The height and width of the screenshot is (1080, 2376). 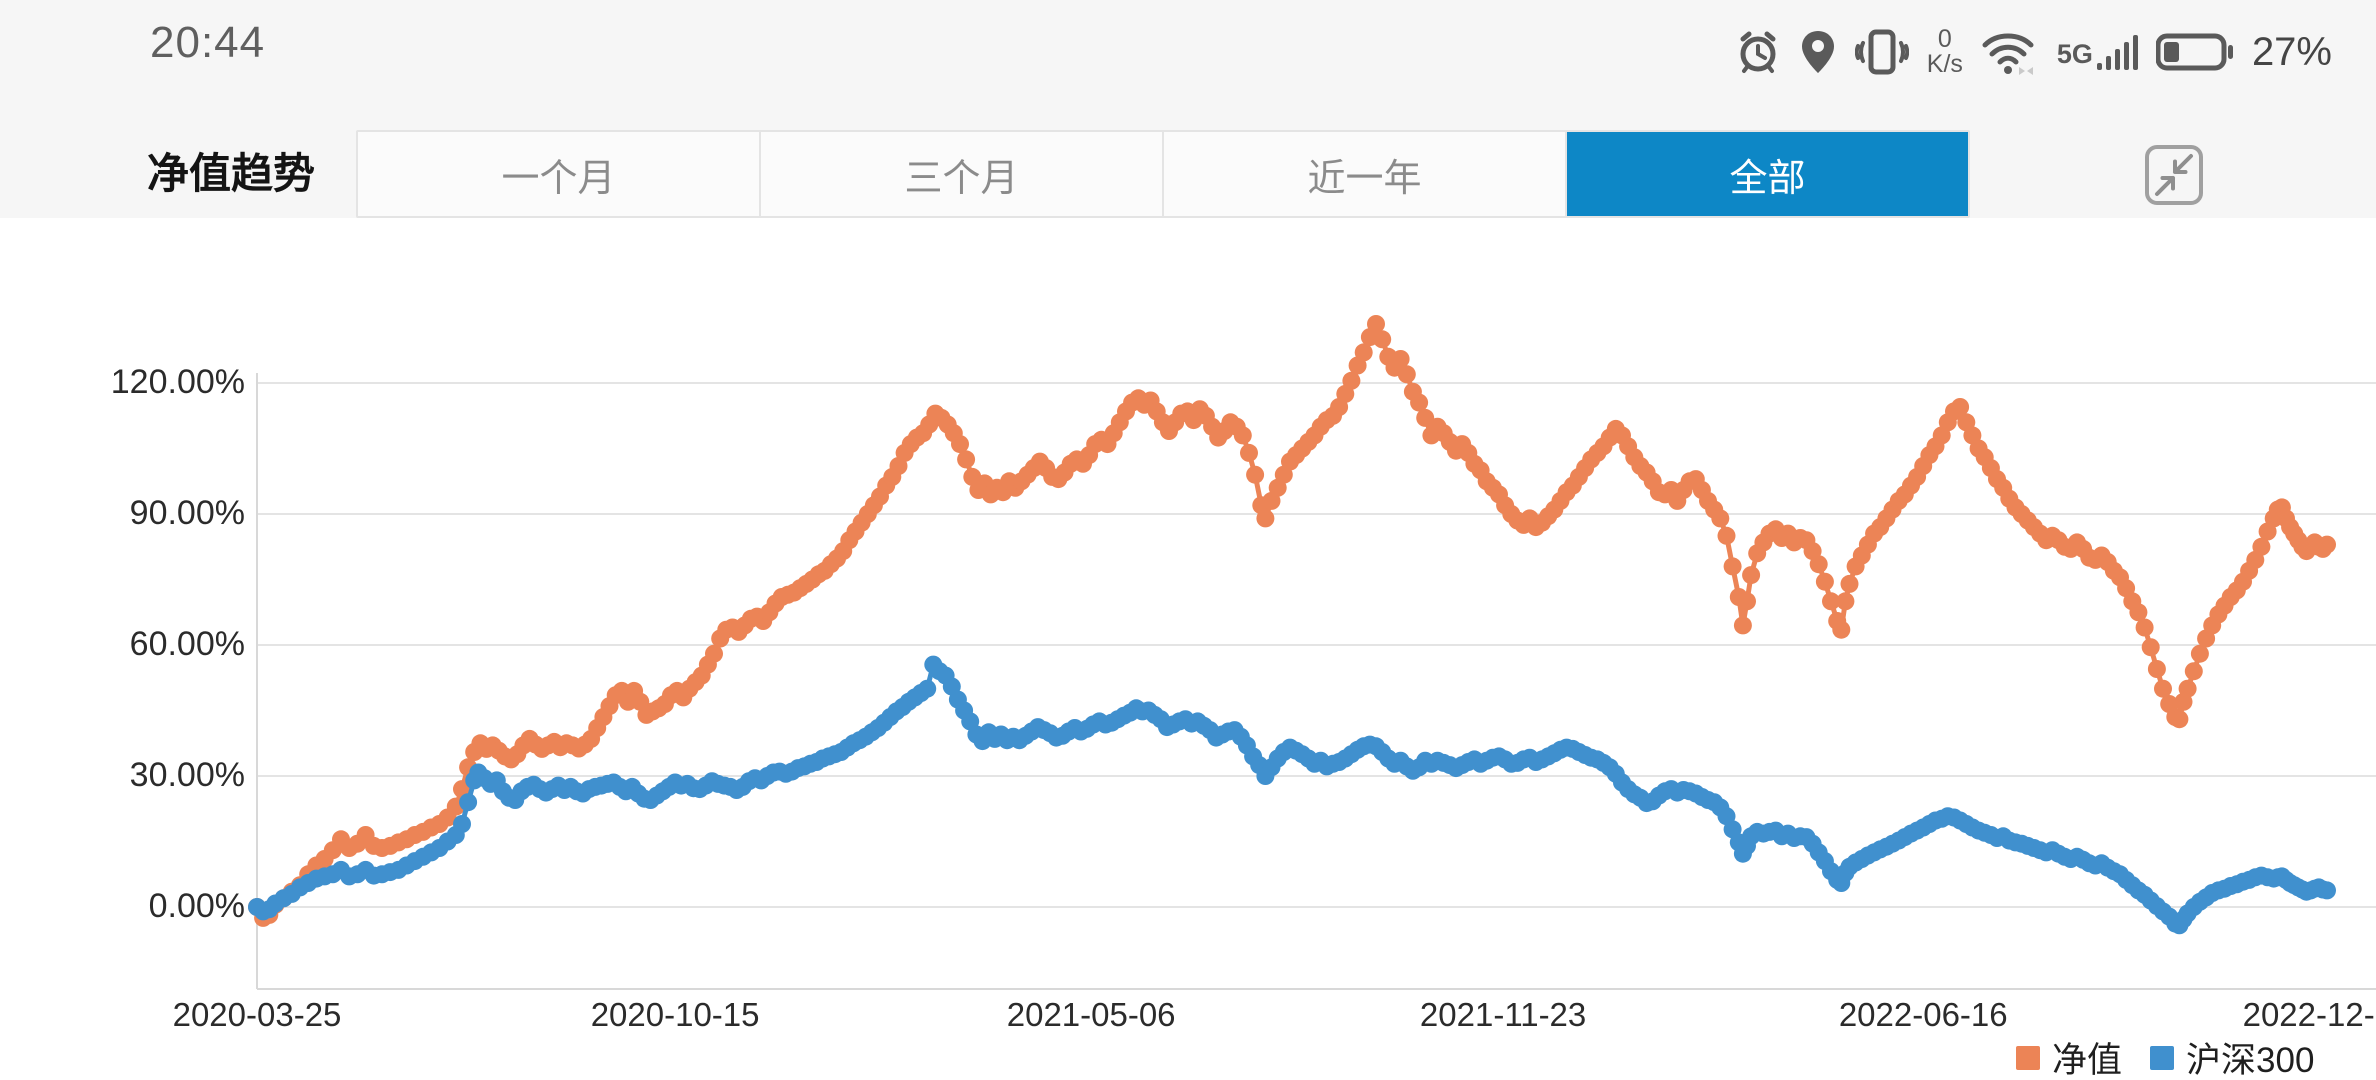 I want to click on battery-percent-label: 27%, so click(x=2291, y=51).